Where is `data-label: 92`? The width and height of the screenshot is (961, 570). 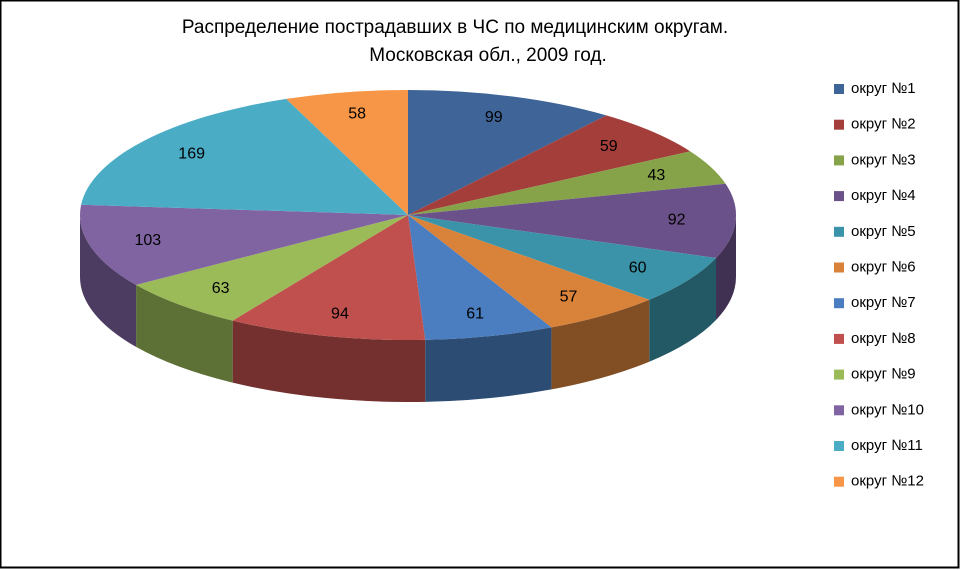
data-label: 92 is located at coordinates (677, 219).